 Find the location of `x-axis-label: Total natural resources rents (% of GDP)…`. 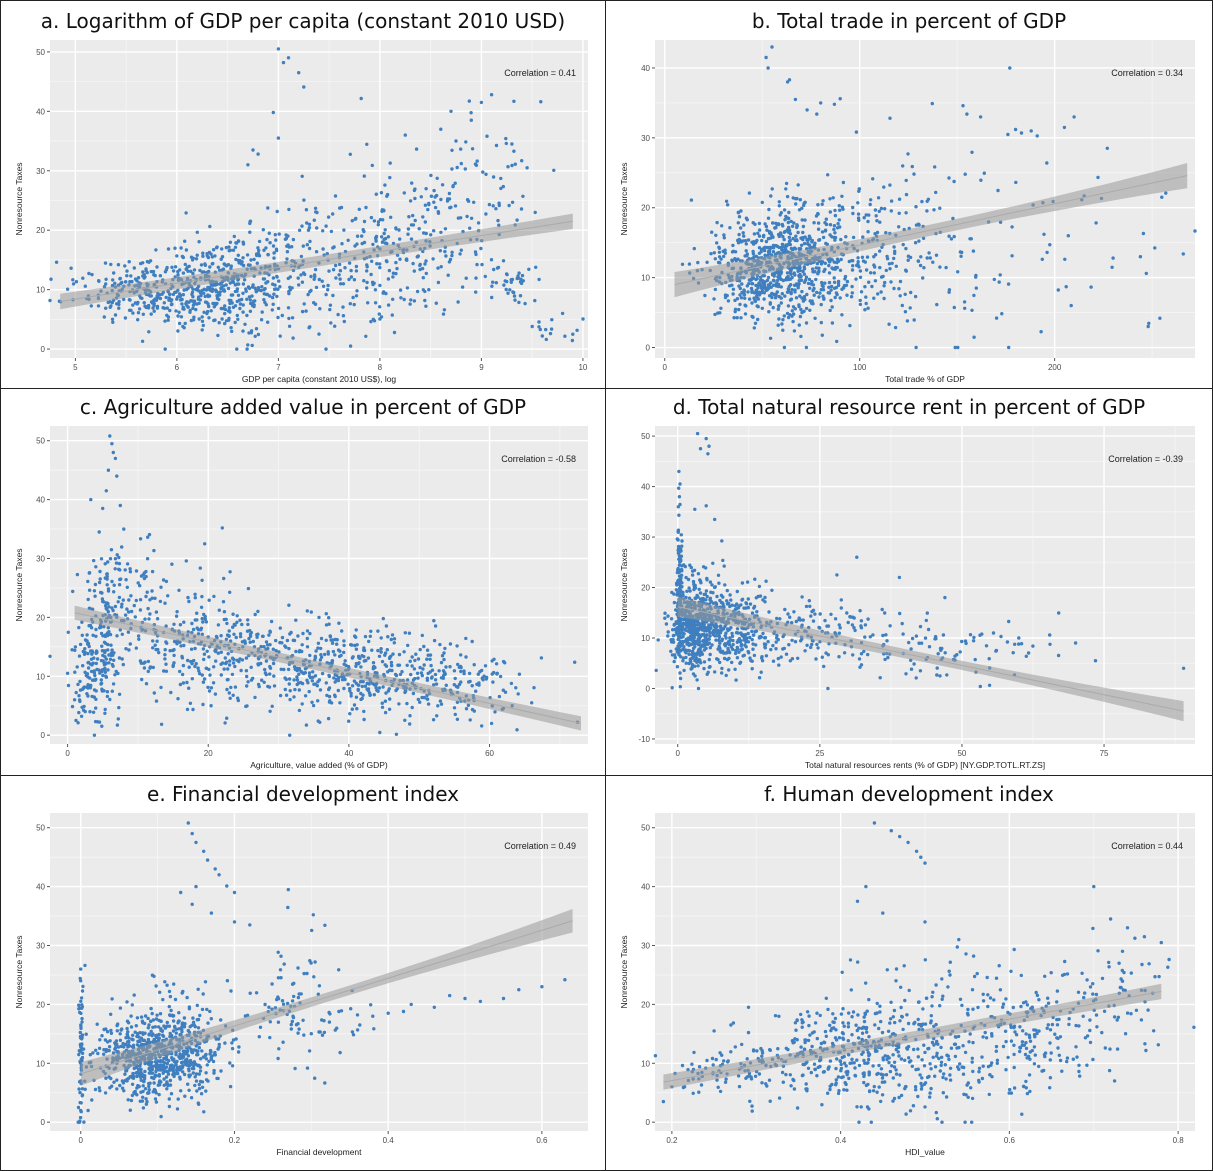

x-axis-label: Total natural resources rents (% of GDP)… is located at coordinates (925, 765).